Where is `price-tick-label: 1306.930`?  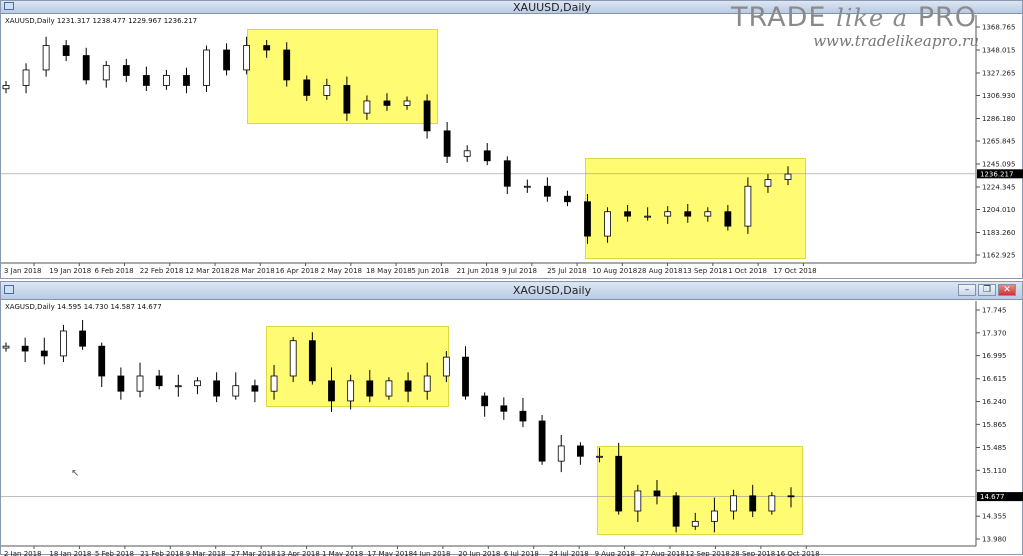 price-tick-label: 1306.930 is located at coordinates (998, 96).